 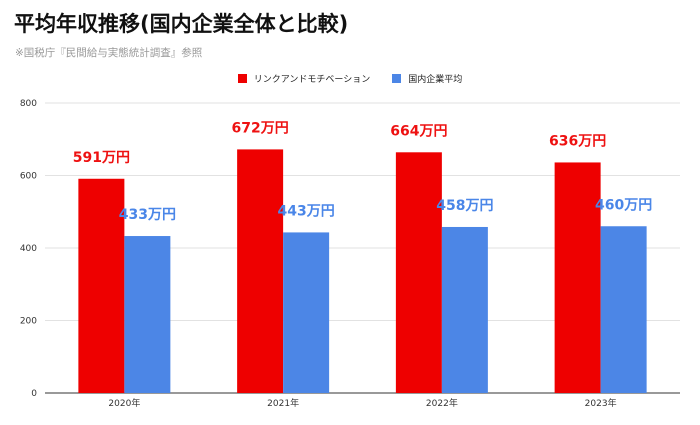 I want to click on legend-label-series-2: 国内企業平均, so click(x=435, y=80).